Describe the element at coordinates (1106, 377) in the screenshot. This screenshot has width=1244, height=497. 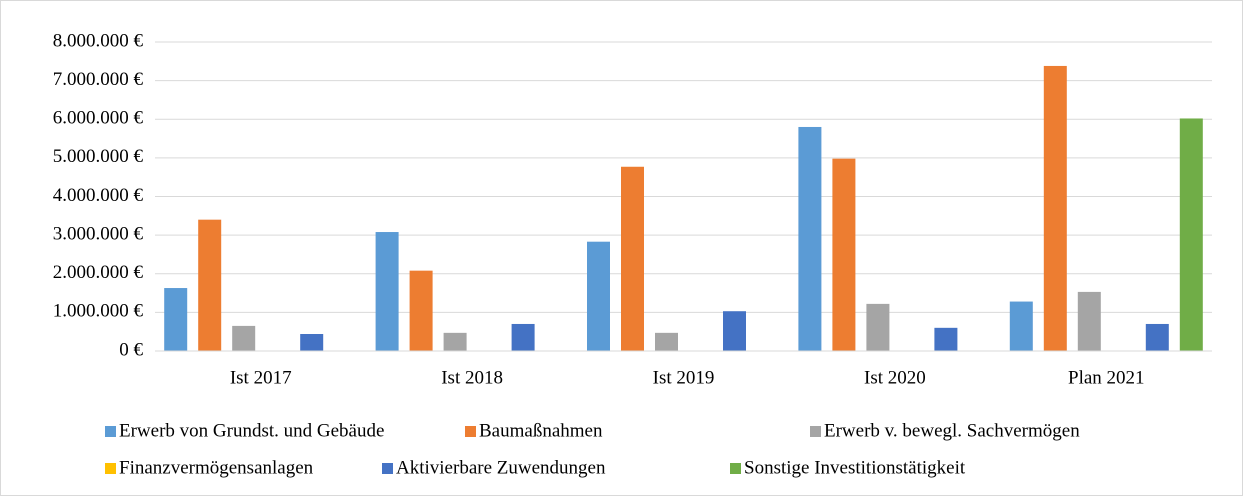
I see `x-tick-label: Plan 2021` at that location.